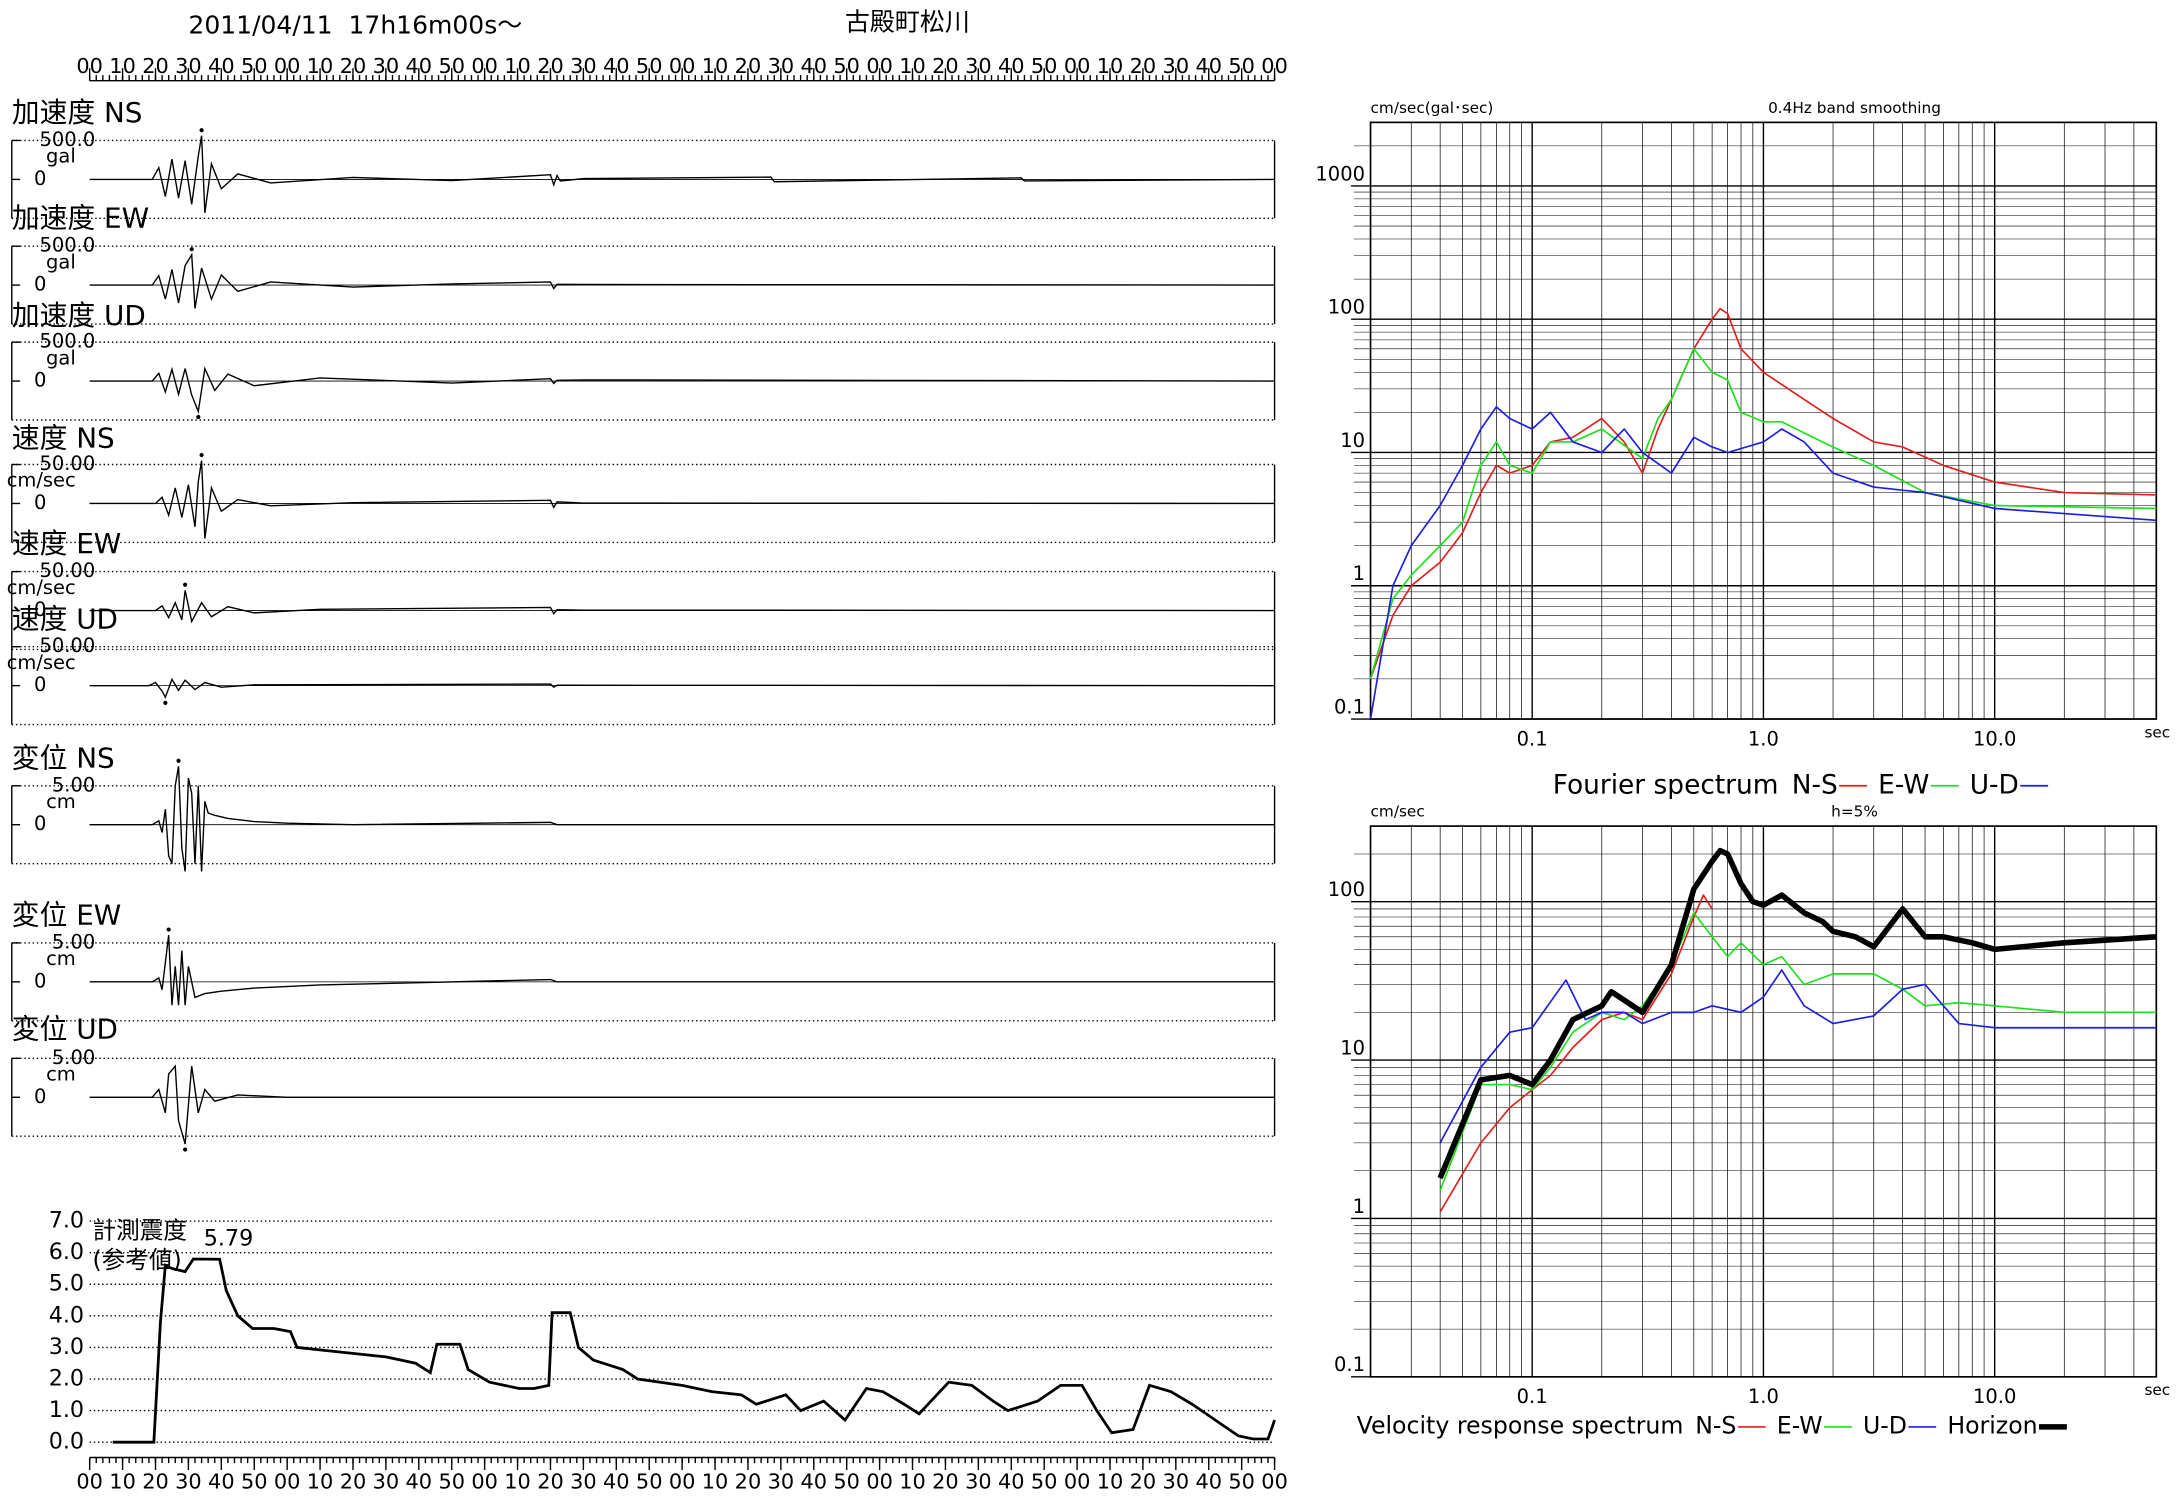 This screenshot has width=2182, height=1502. Describe the element at coordinates (1359, 573) in the screenshot. I see `y-tick-label: 1` at that location.